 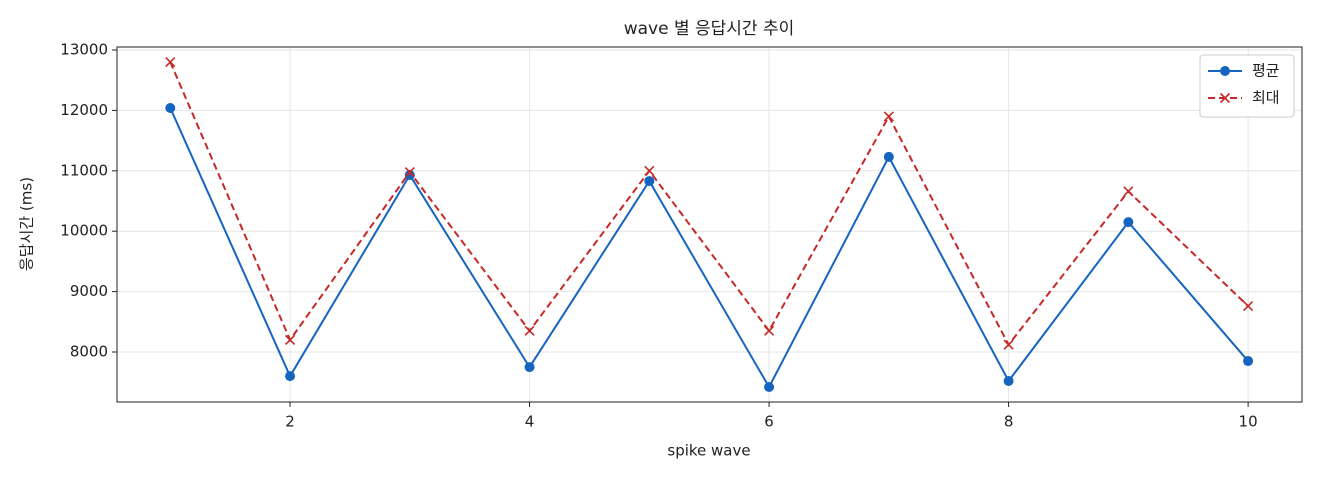 I want to click on x-axis-label: spike wave, so click(x=708, y=451).